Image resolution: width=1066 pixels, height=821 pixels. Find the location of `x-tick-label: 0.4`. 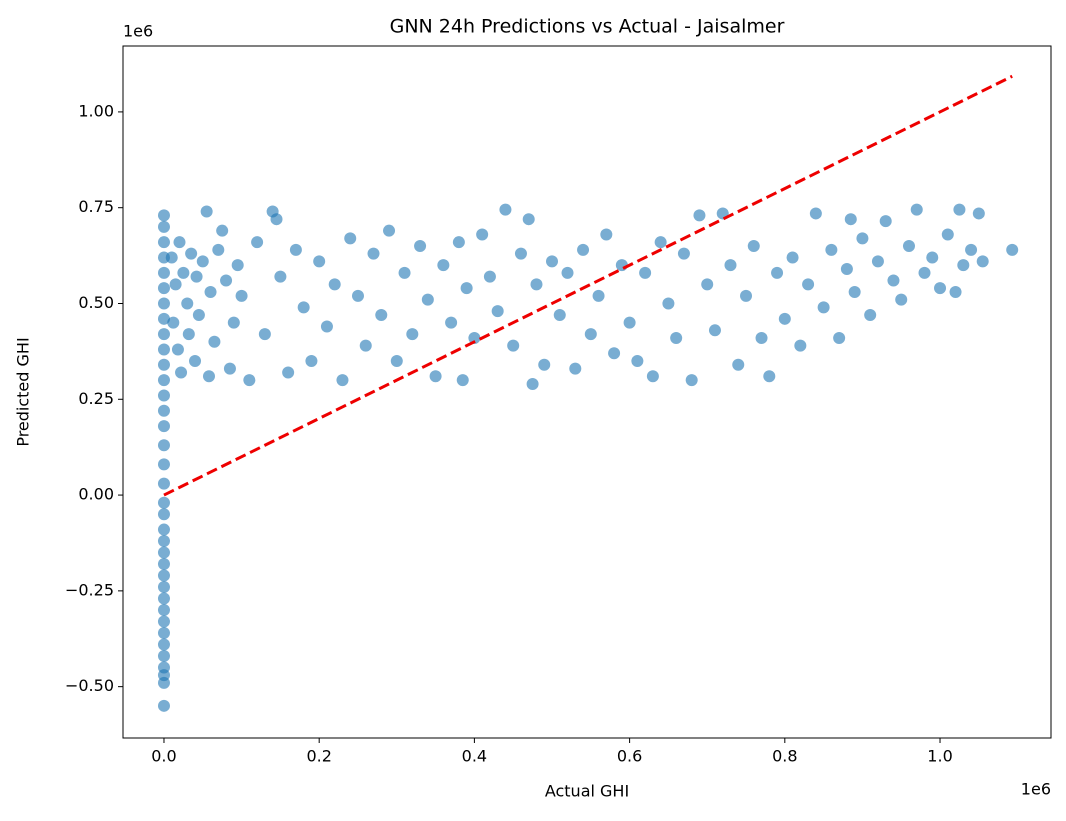

x-tick-label: 0.4 is located at coordinates (474, 756).